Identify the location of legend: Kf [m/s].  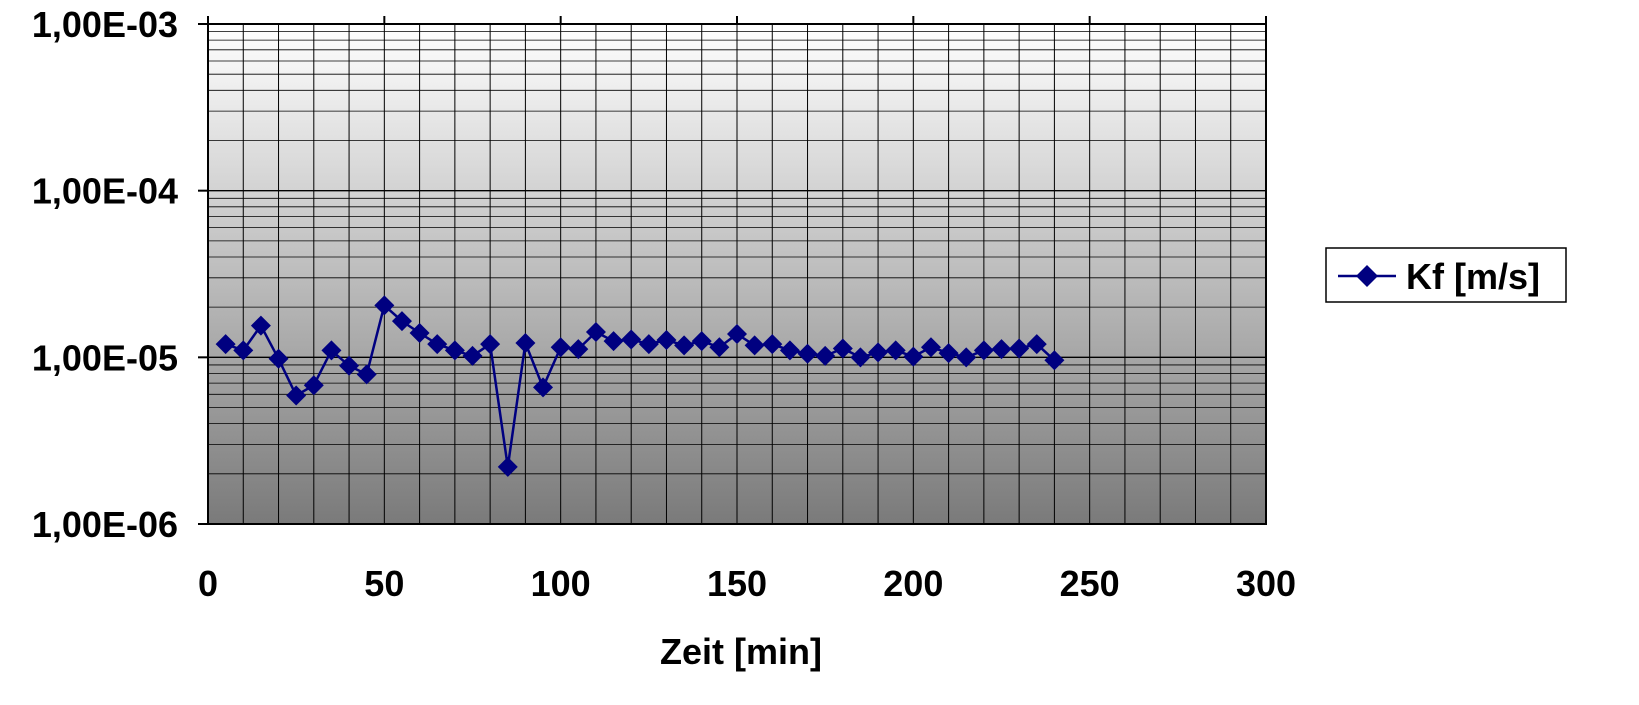
(1446, 275).